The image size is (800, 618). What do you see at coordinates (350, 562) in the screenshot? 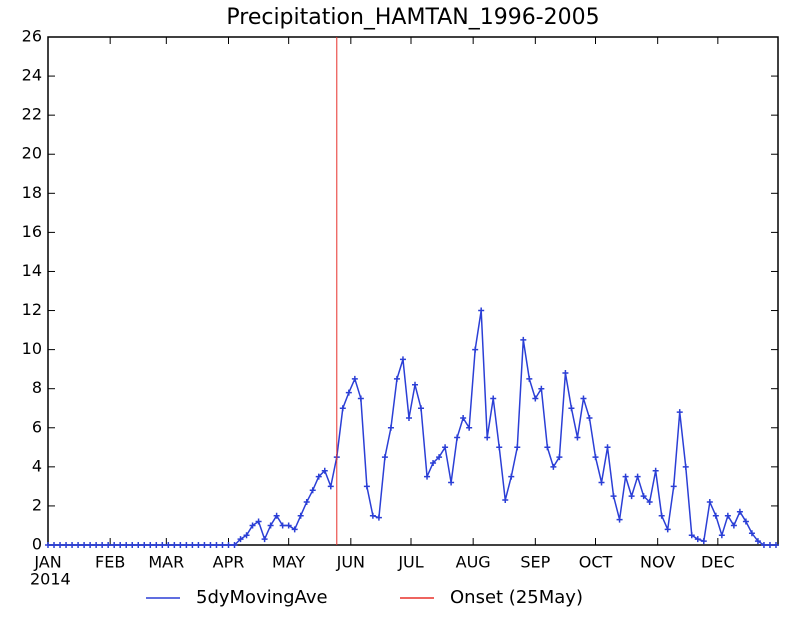
I see `x-tick-label: JUN` at bounding box center [350, 562].